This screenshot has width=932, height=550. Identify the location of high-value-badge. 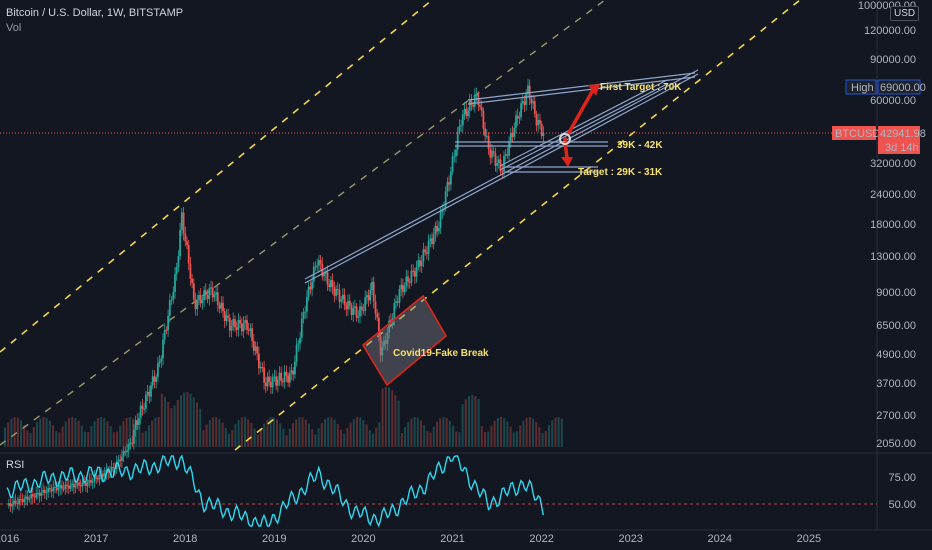
(899, 87).